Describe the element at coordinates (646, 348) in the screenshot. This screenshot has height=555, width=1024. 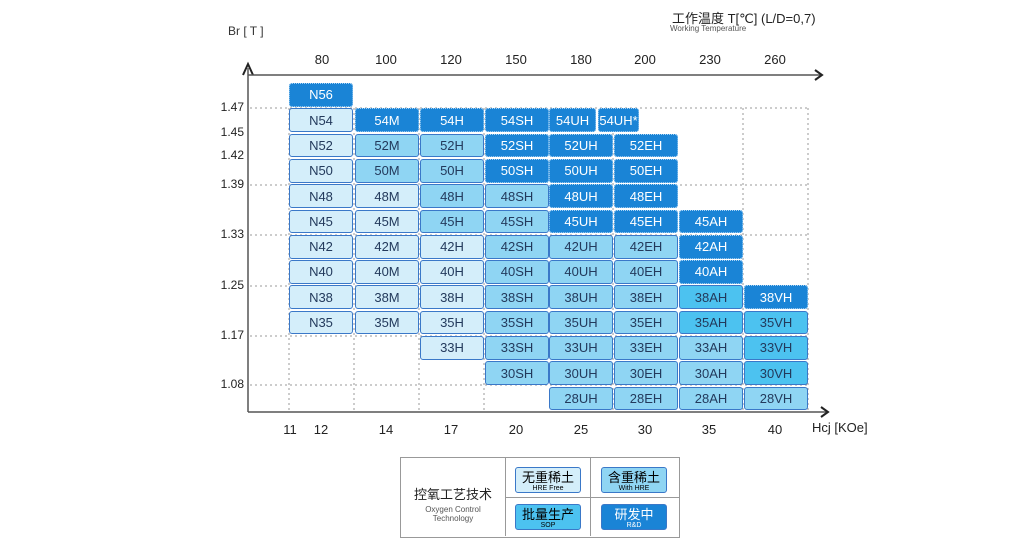
I see `grade-cell: 33EH` at that location.